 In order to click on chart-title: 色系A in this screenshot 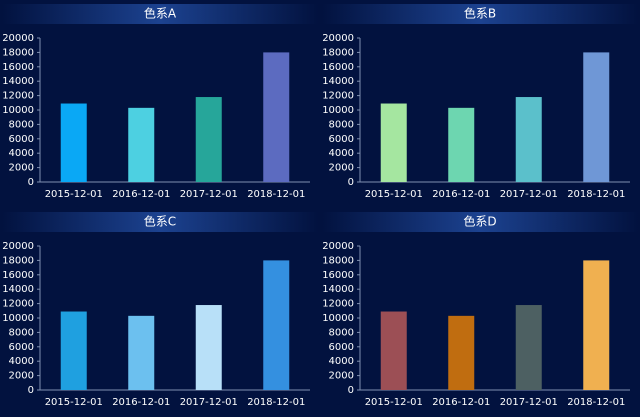, I will do `click(160, 14)`.